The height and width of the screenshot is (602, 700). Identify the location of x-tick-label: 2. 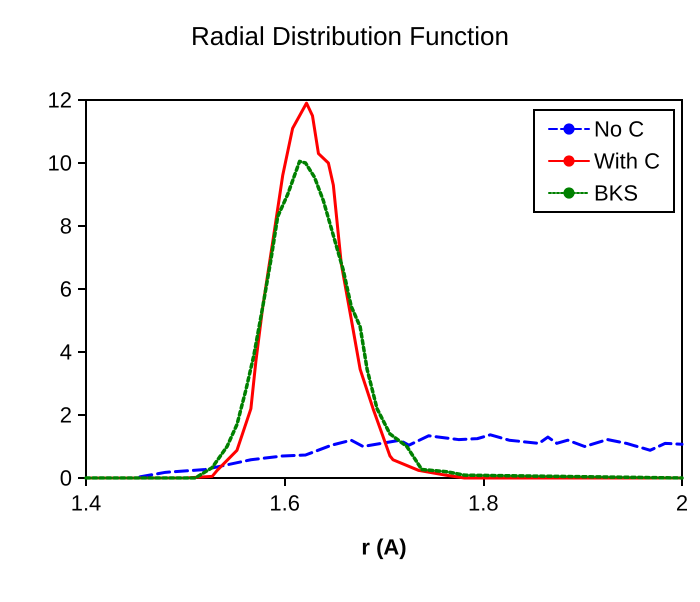
(682, 503).